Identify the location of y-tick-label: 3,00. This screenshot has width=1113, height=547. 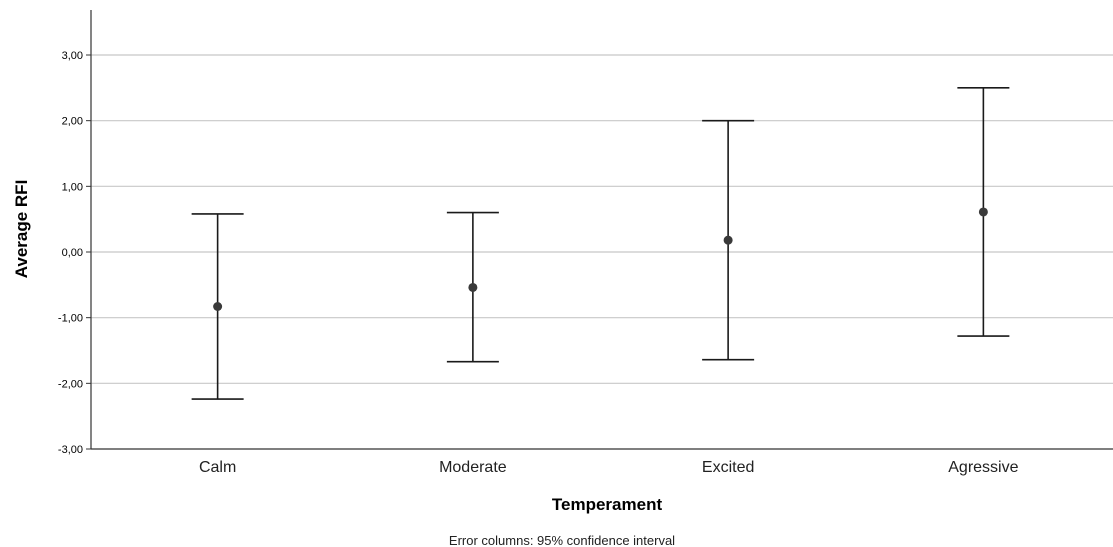
(72, 56).